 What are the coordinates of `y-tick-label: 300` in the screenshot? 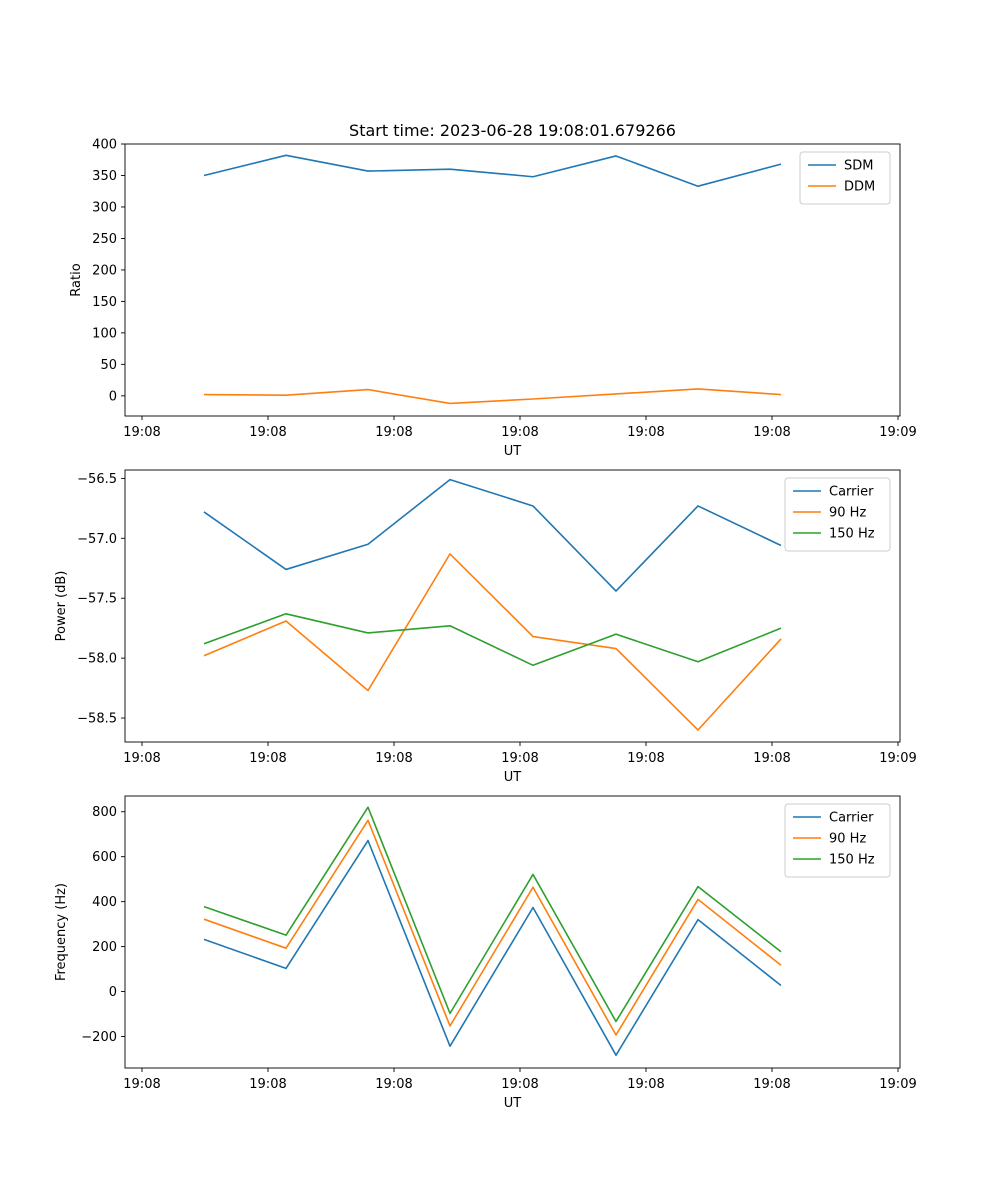 It's located at (104, 207).